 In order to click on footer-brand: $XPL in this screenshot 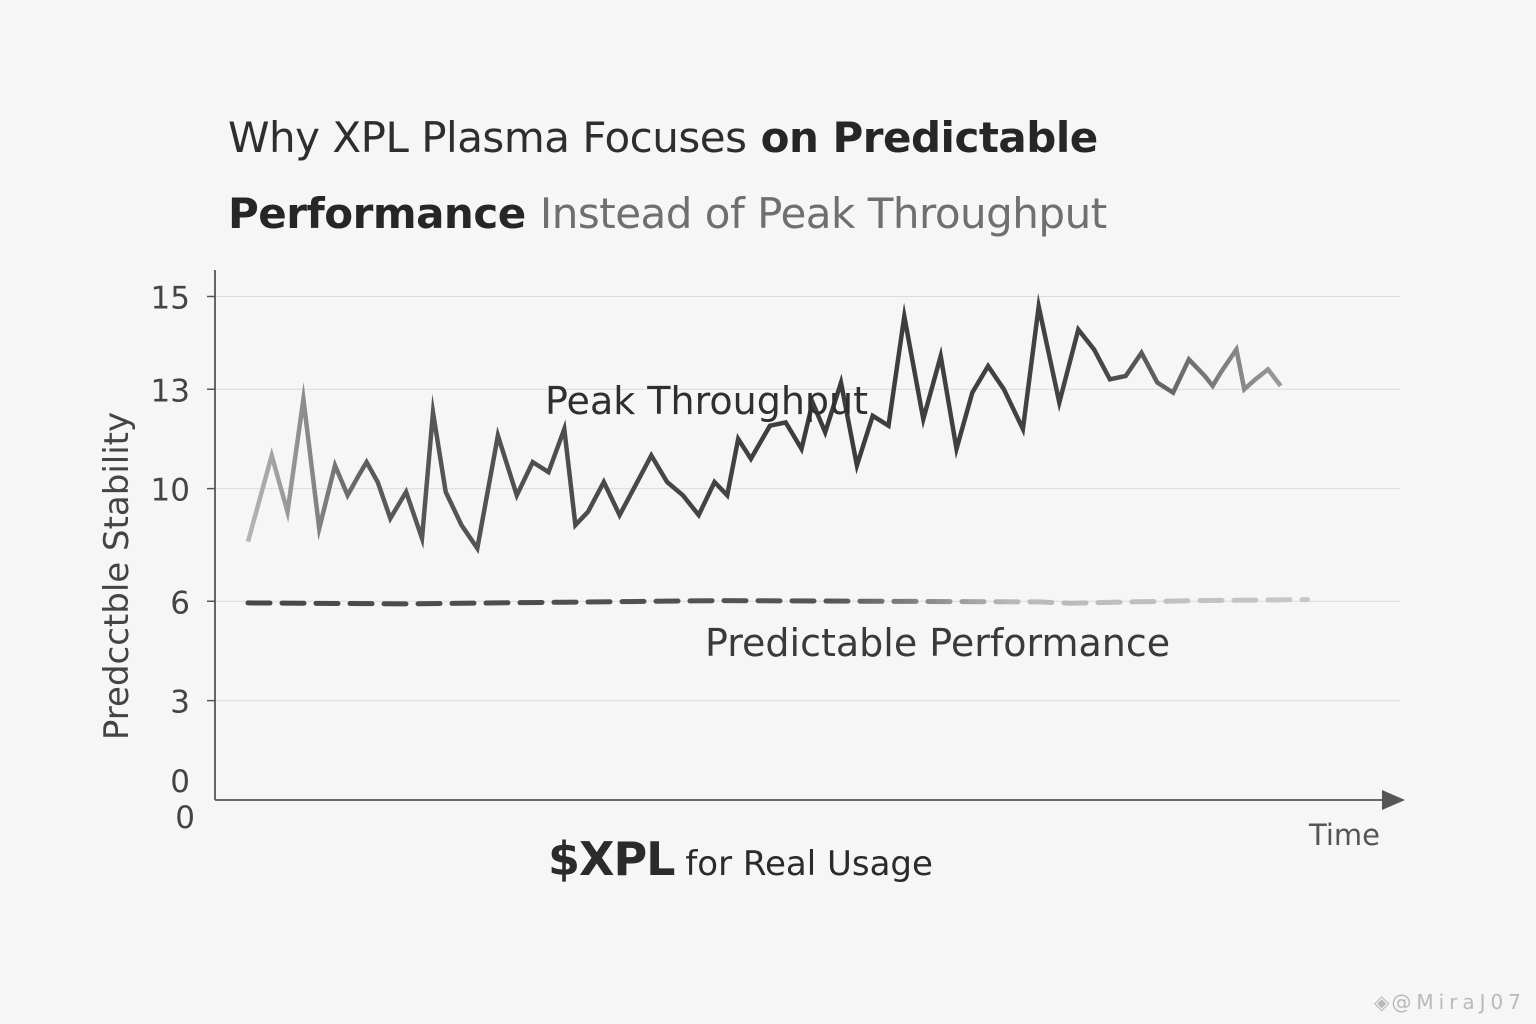, I will do `click(611, 859)`.